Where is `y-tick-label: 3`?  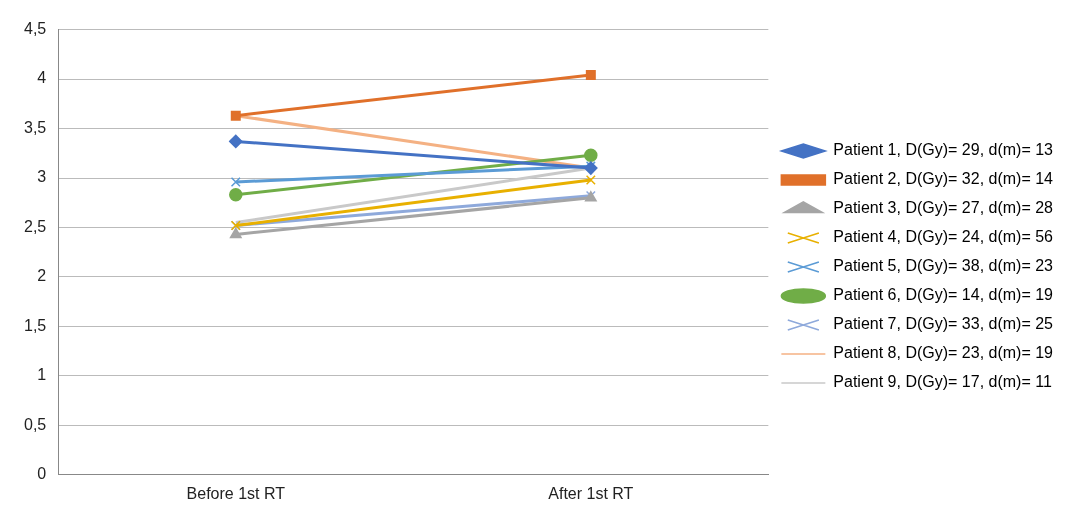
y-tick-label: 3 is located at coordinates (42, 177).